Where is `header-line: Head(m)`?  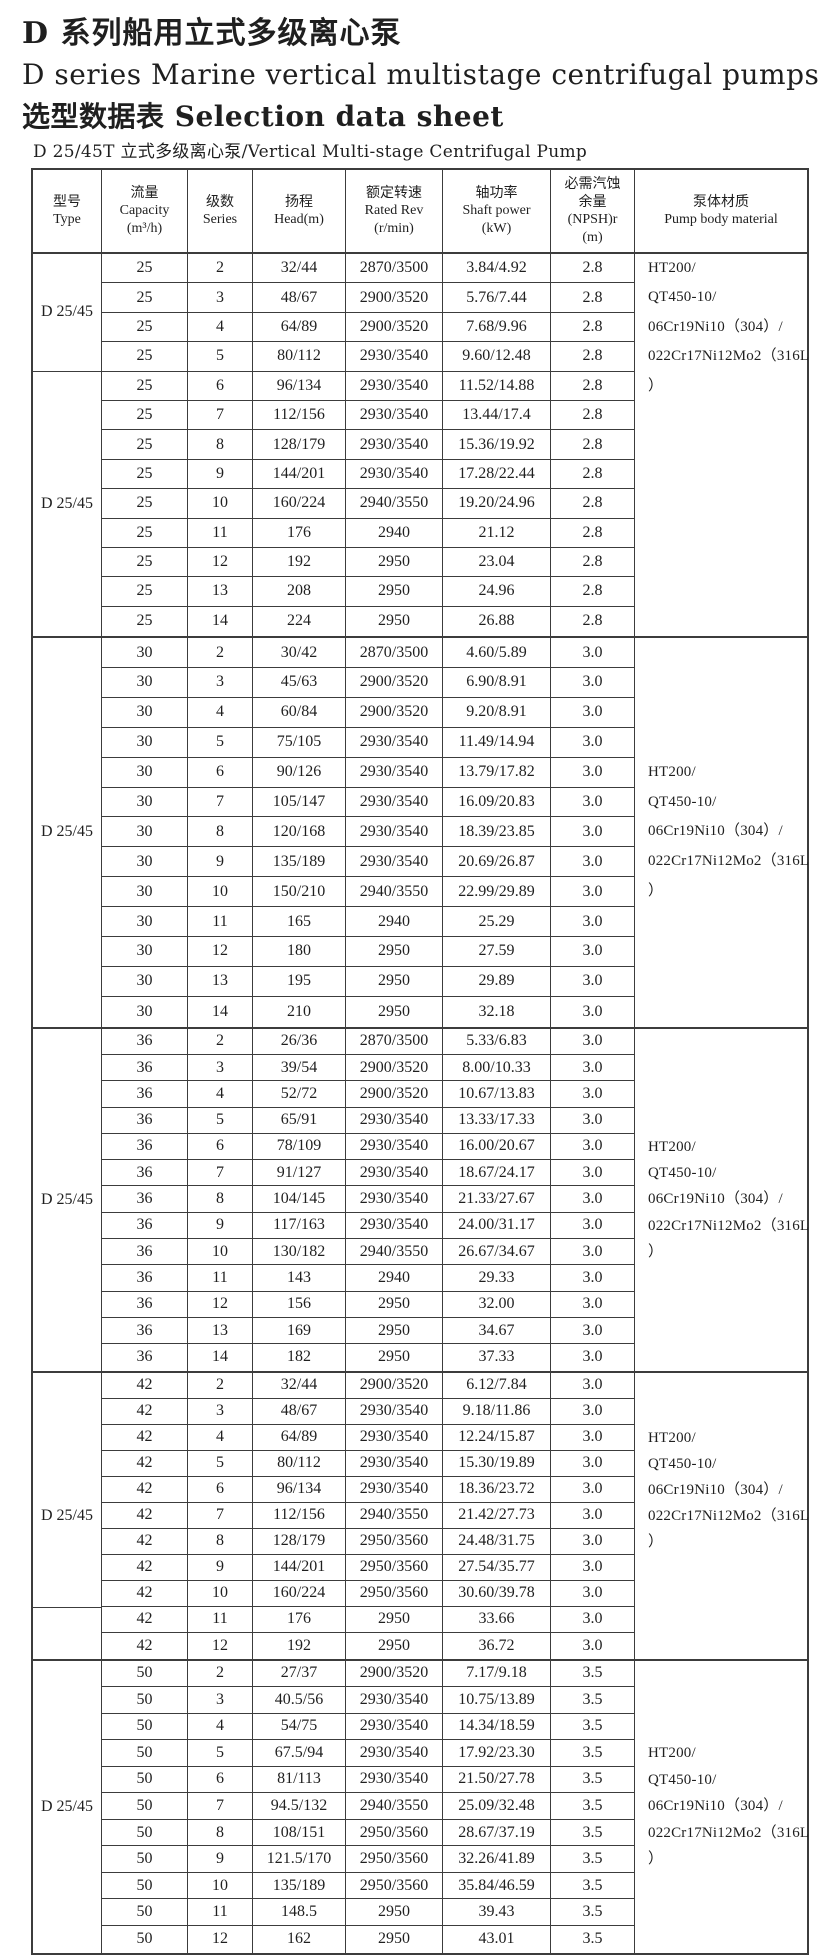
header-line: Head(m) is located at coordinates (299, 219).